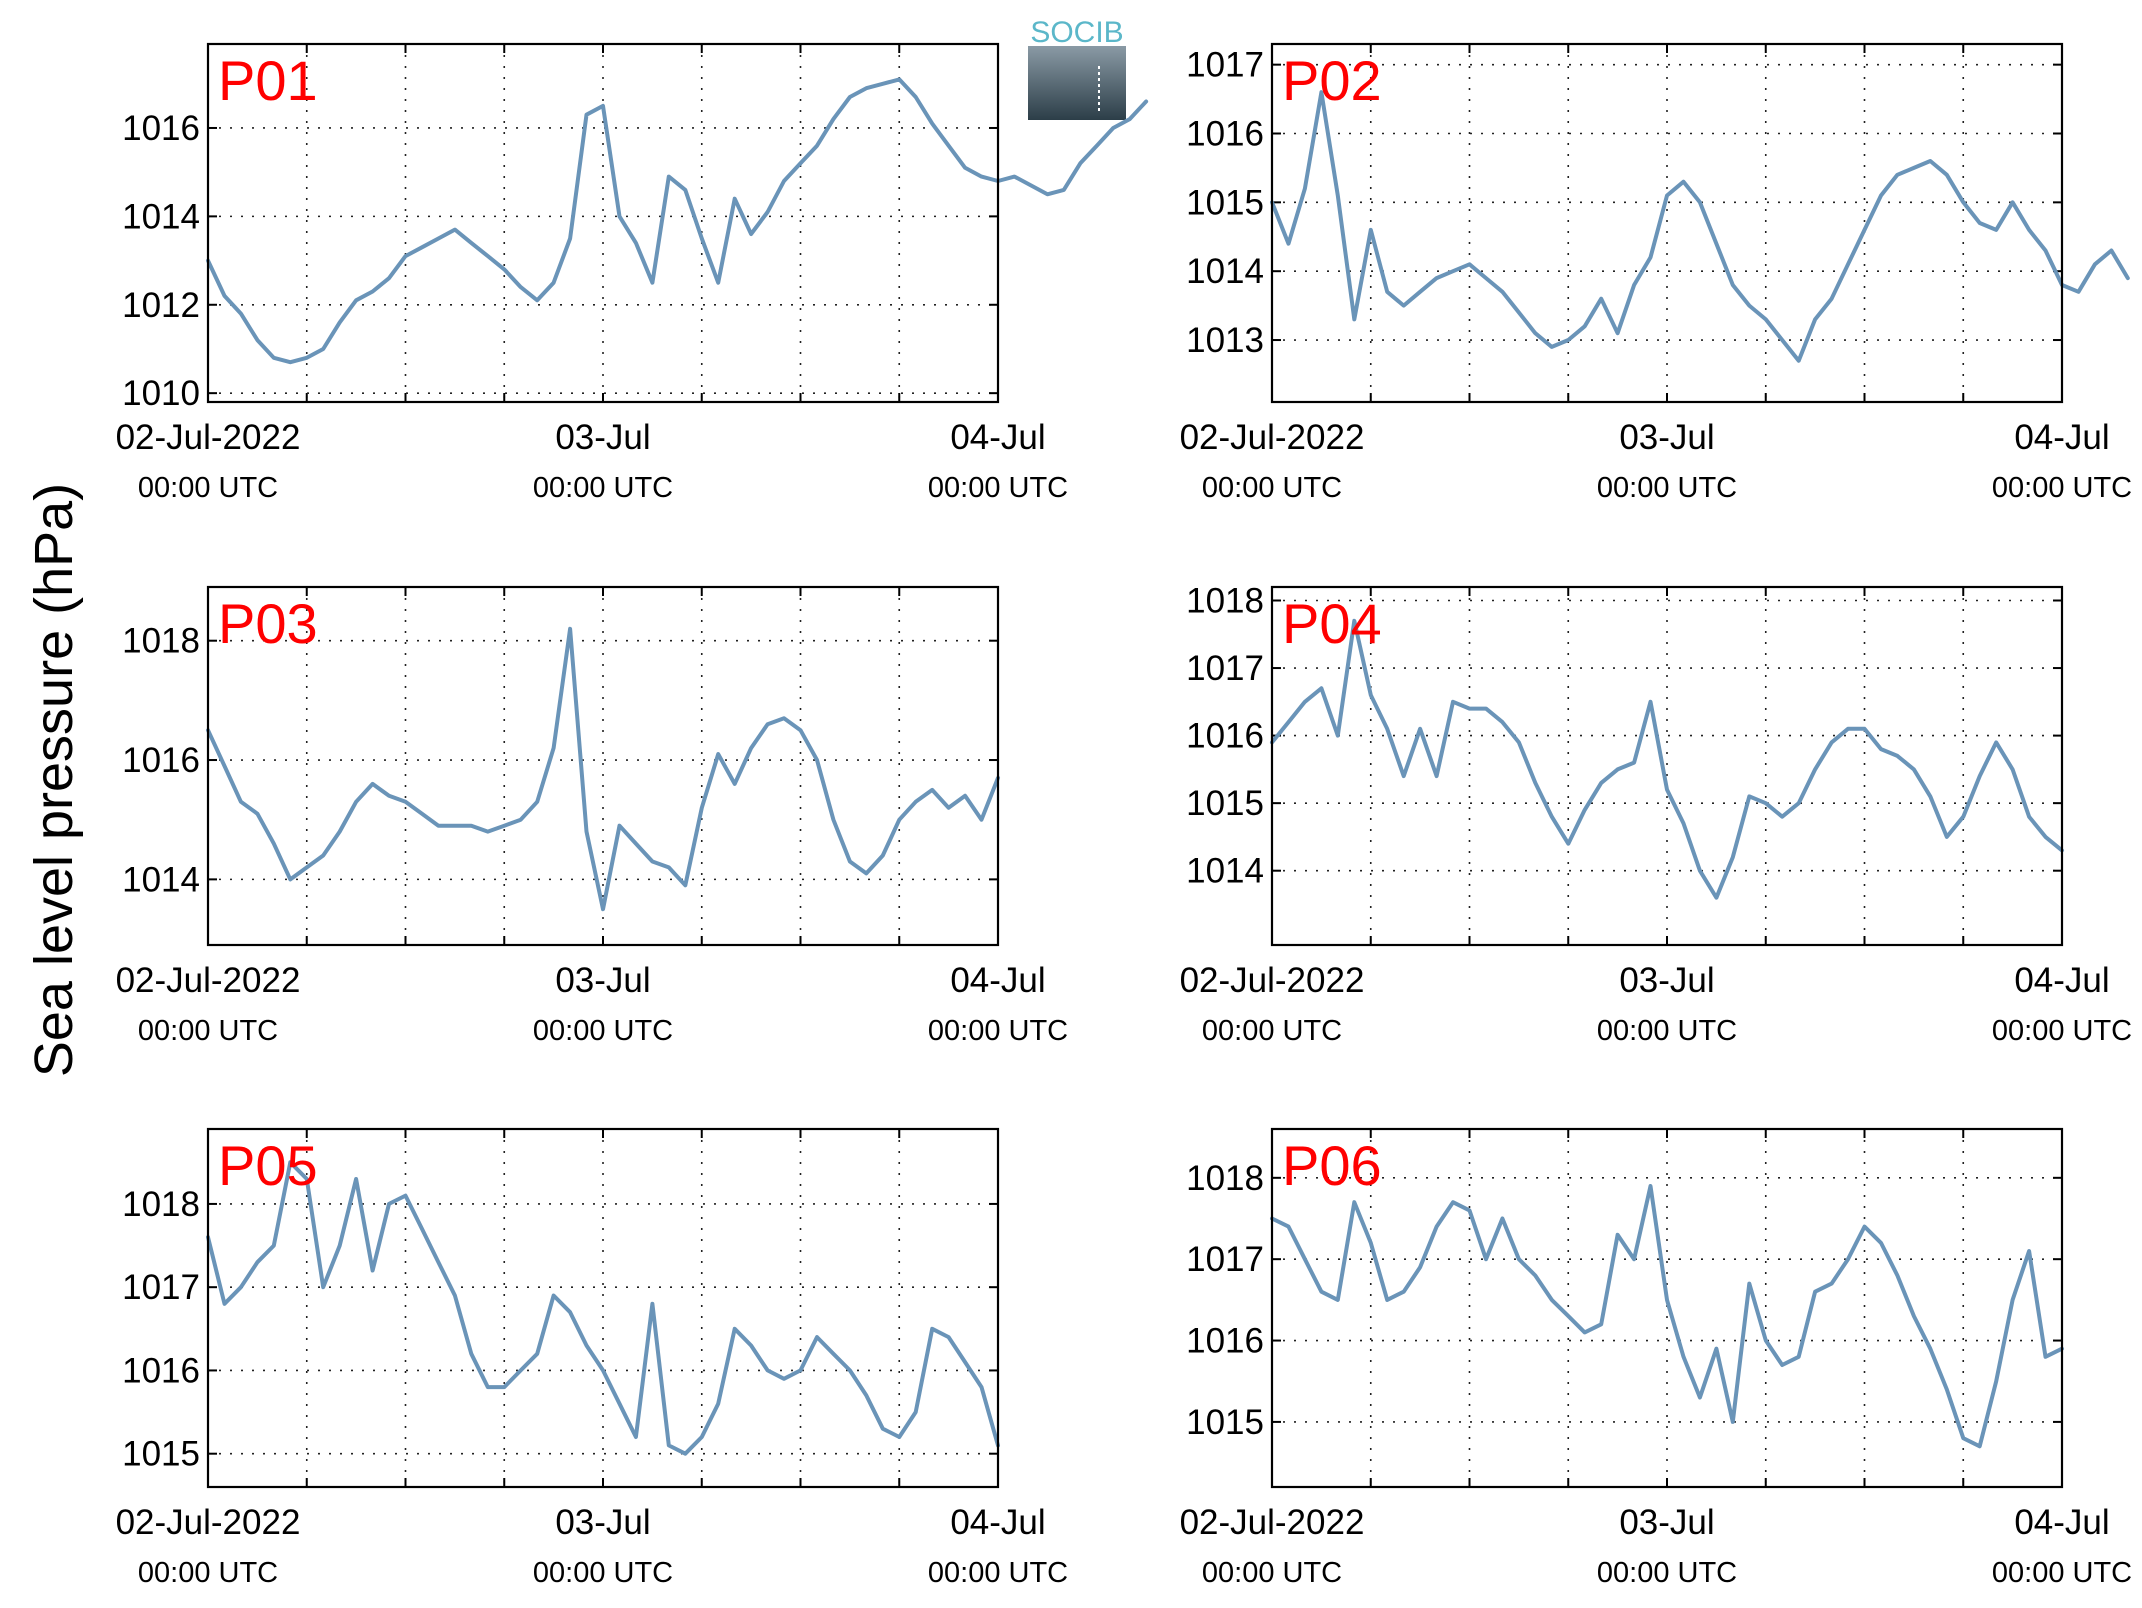  I want to click on y-tick-label: 1012, so click(161, 305).